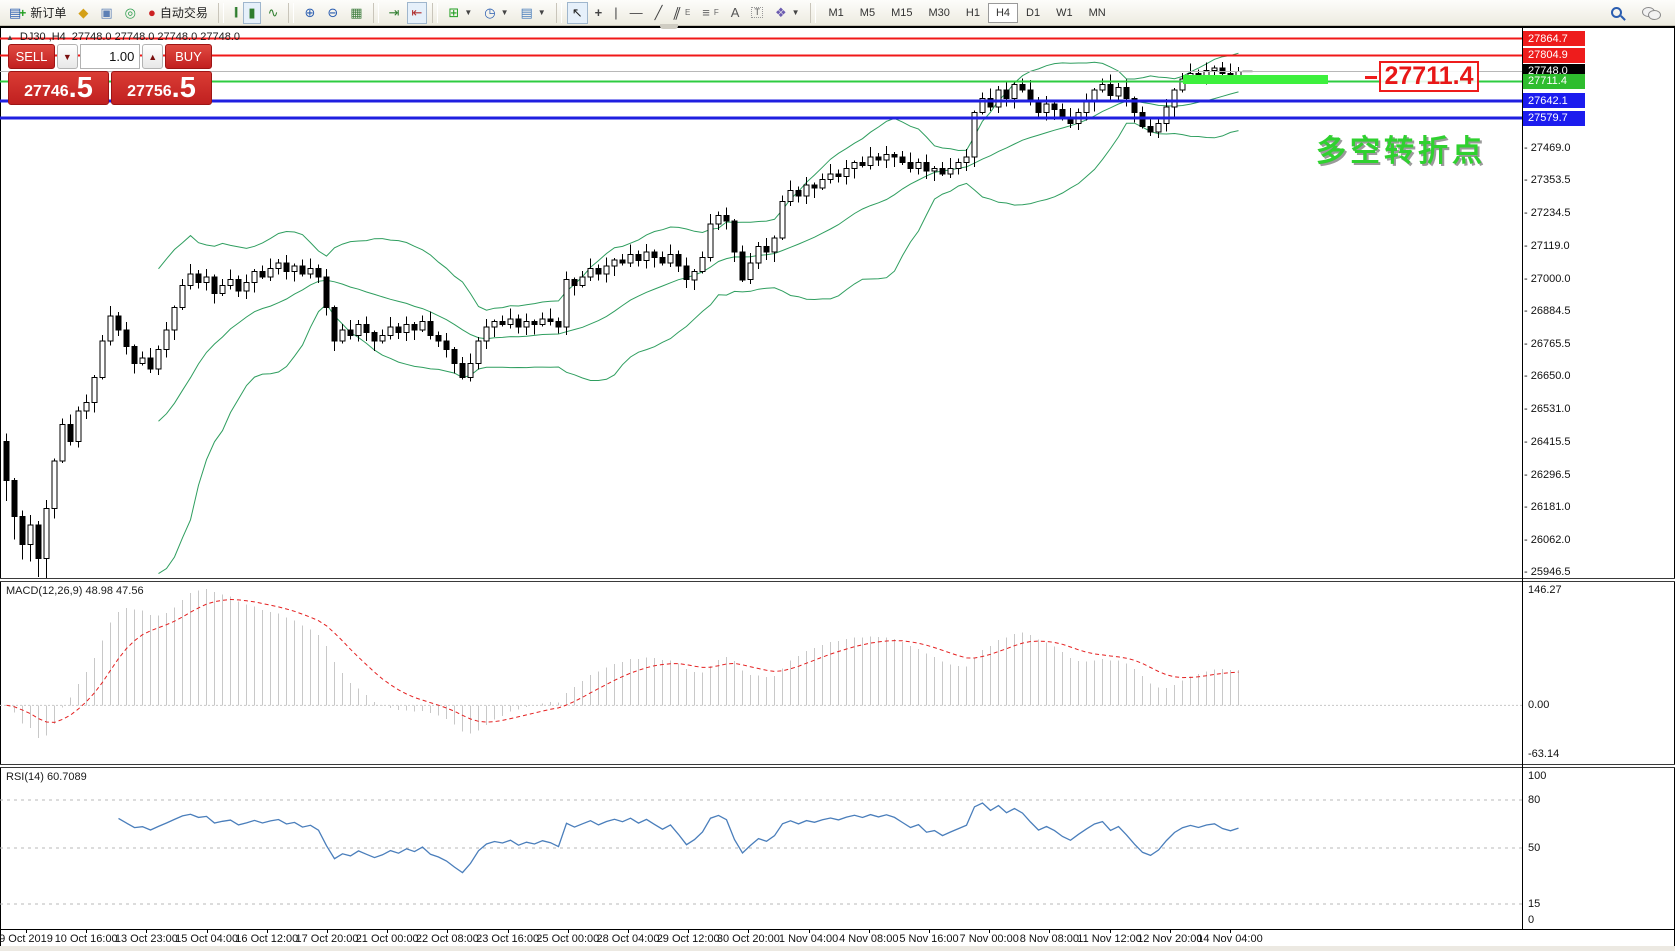 This screenshot has height=951, width=1675. I want to click on templates-button: ▤ ▼, so click(533, 13).